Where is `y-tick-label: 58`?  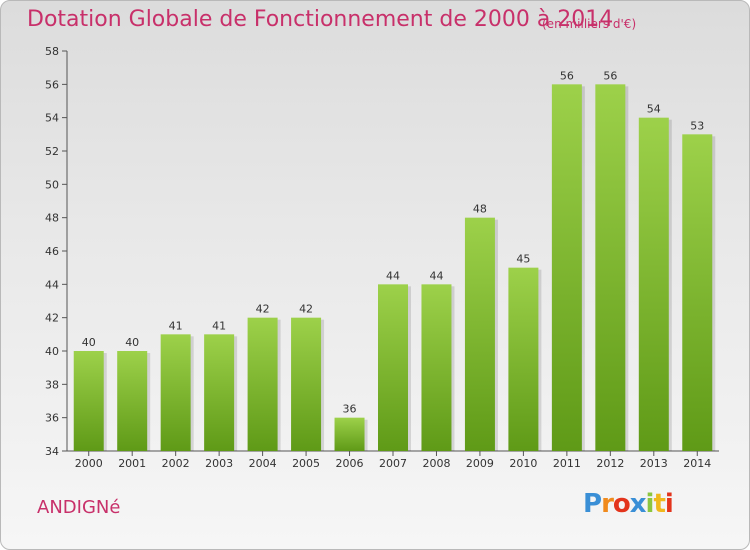 y-tick-label: 58 is located at coordinates (52, 51).